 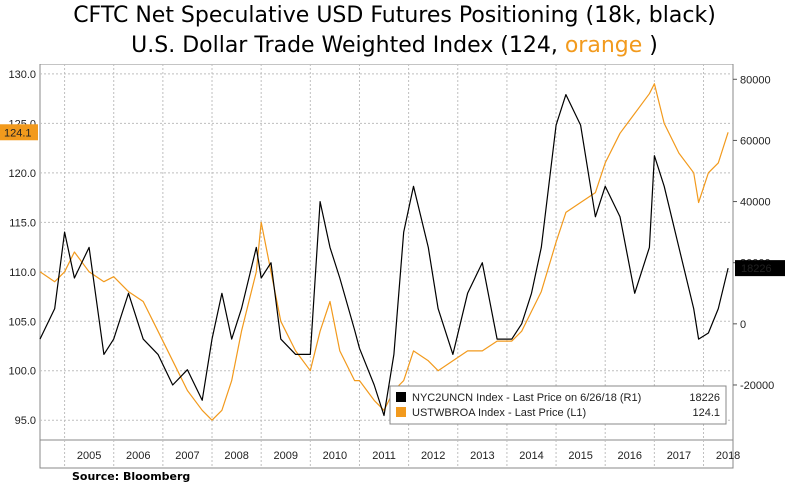 I want to click on legend-value: 124.1, so click(x=706, y=413).